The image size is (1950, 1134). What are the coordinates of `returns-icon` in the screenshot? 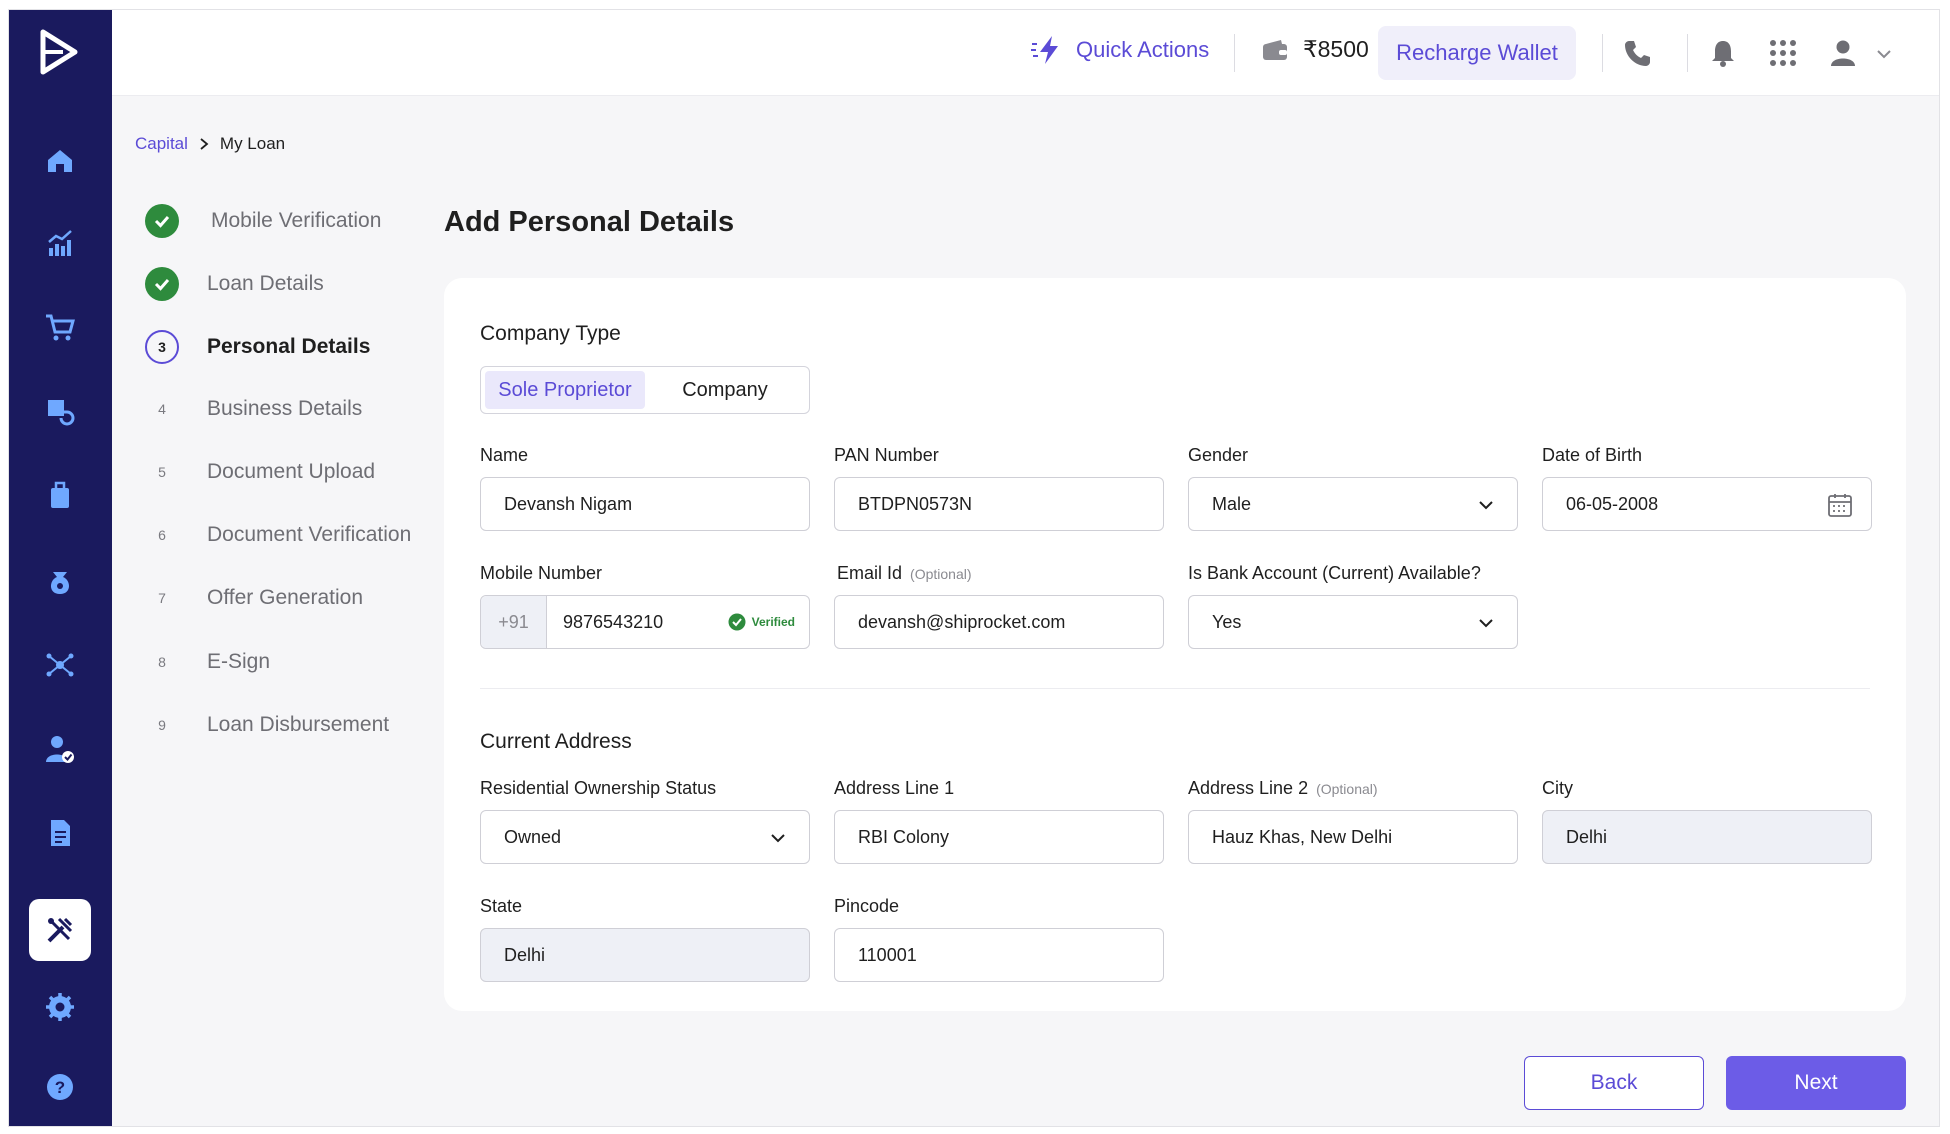 It's located at (60, 411).